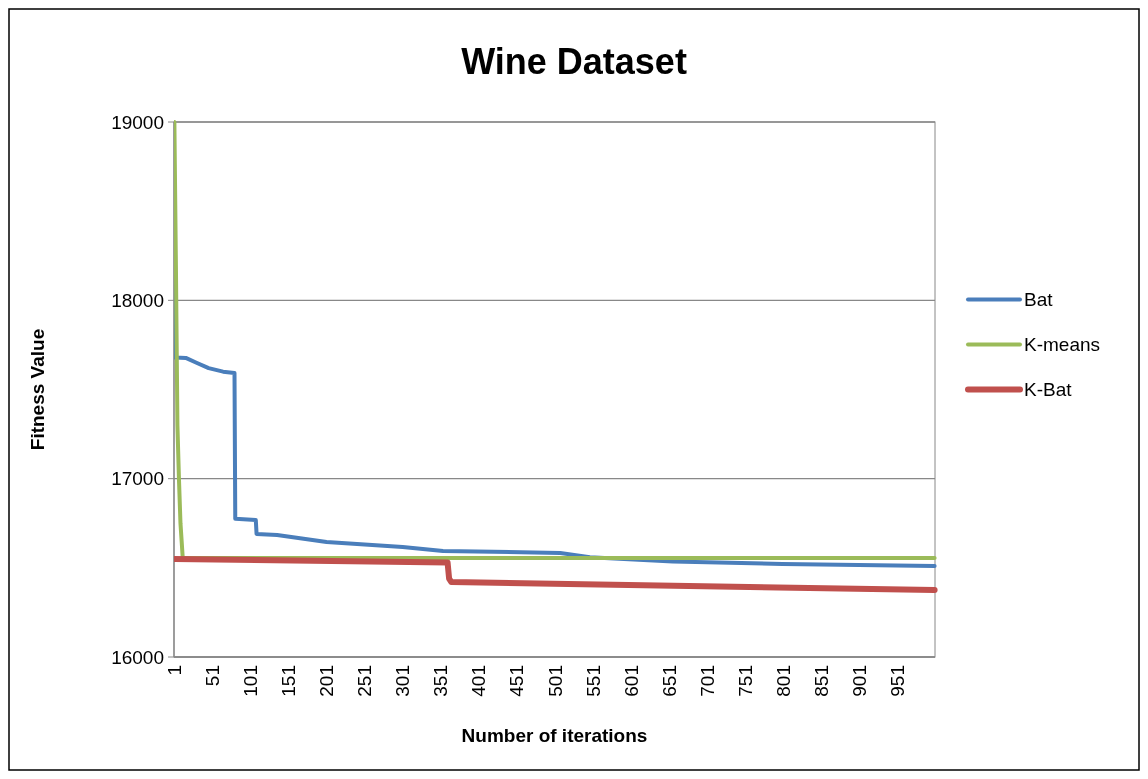 The width and height of the screenshot is (1148, 779). I want to click on legend-label: Bat, so click(1039, 300).